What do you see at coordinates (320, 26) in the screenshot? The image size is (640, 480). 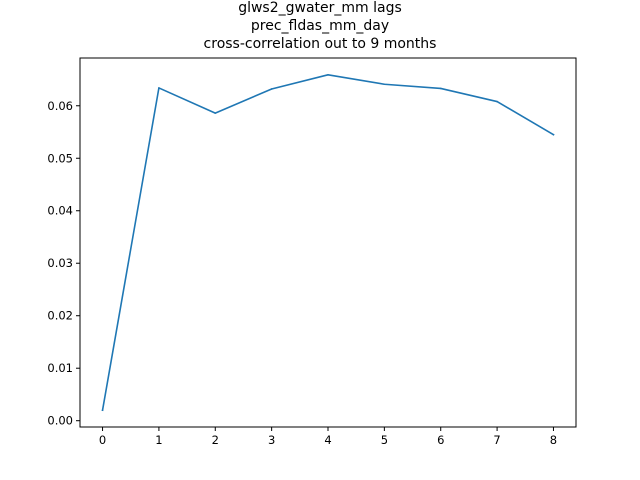 I see `chart-title-line-2: prec_fldas_mm_day` at bounding box center [320, 26].